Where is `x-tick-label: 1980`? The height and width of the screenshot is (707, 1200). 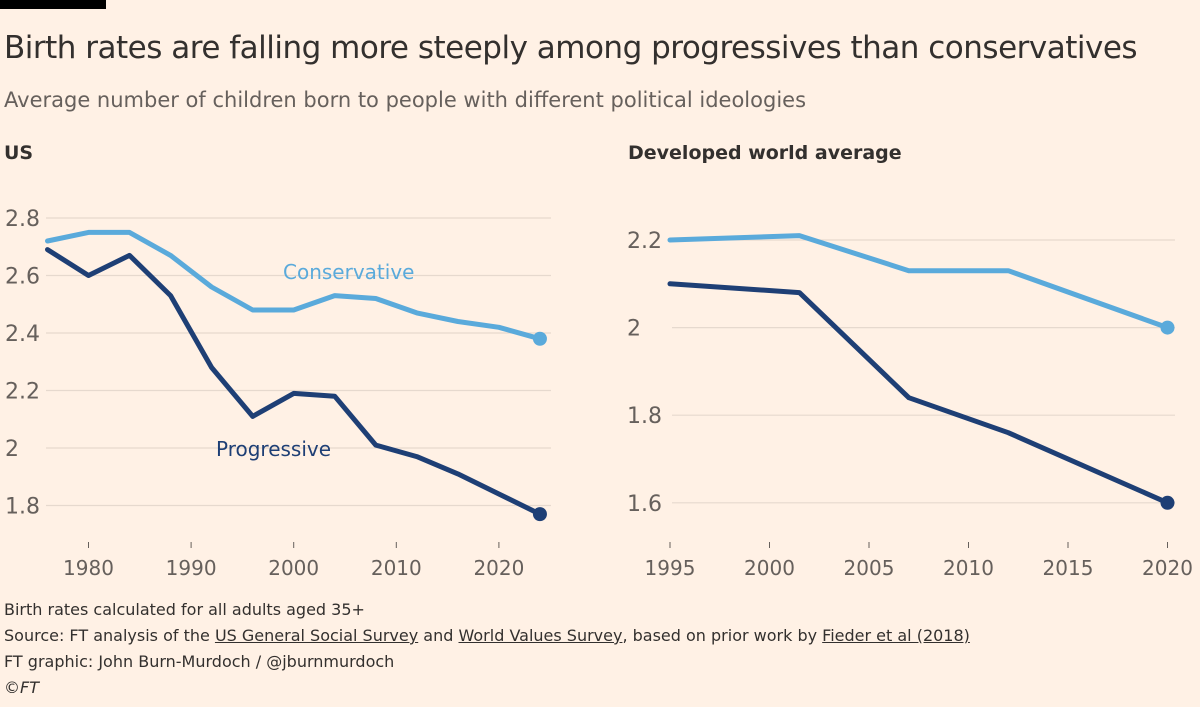
x-tick-label: 1980 is located at coordinates (88, 568).